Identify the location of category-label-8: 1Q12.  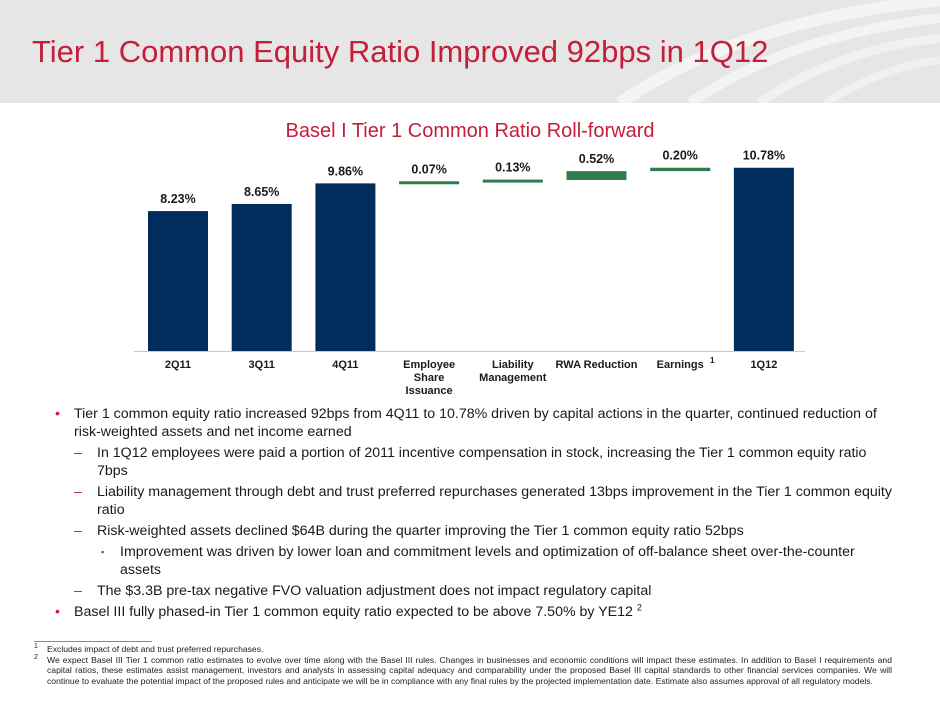
(763, 365).